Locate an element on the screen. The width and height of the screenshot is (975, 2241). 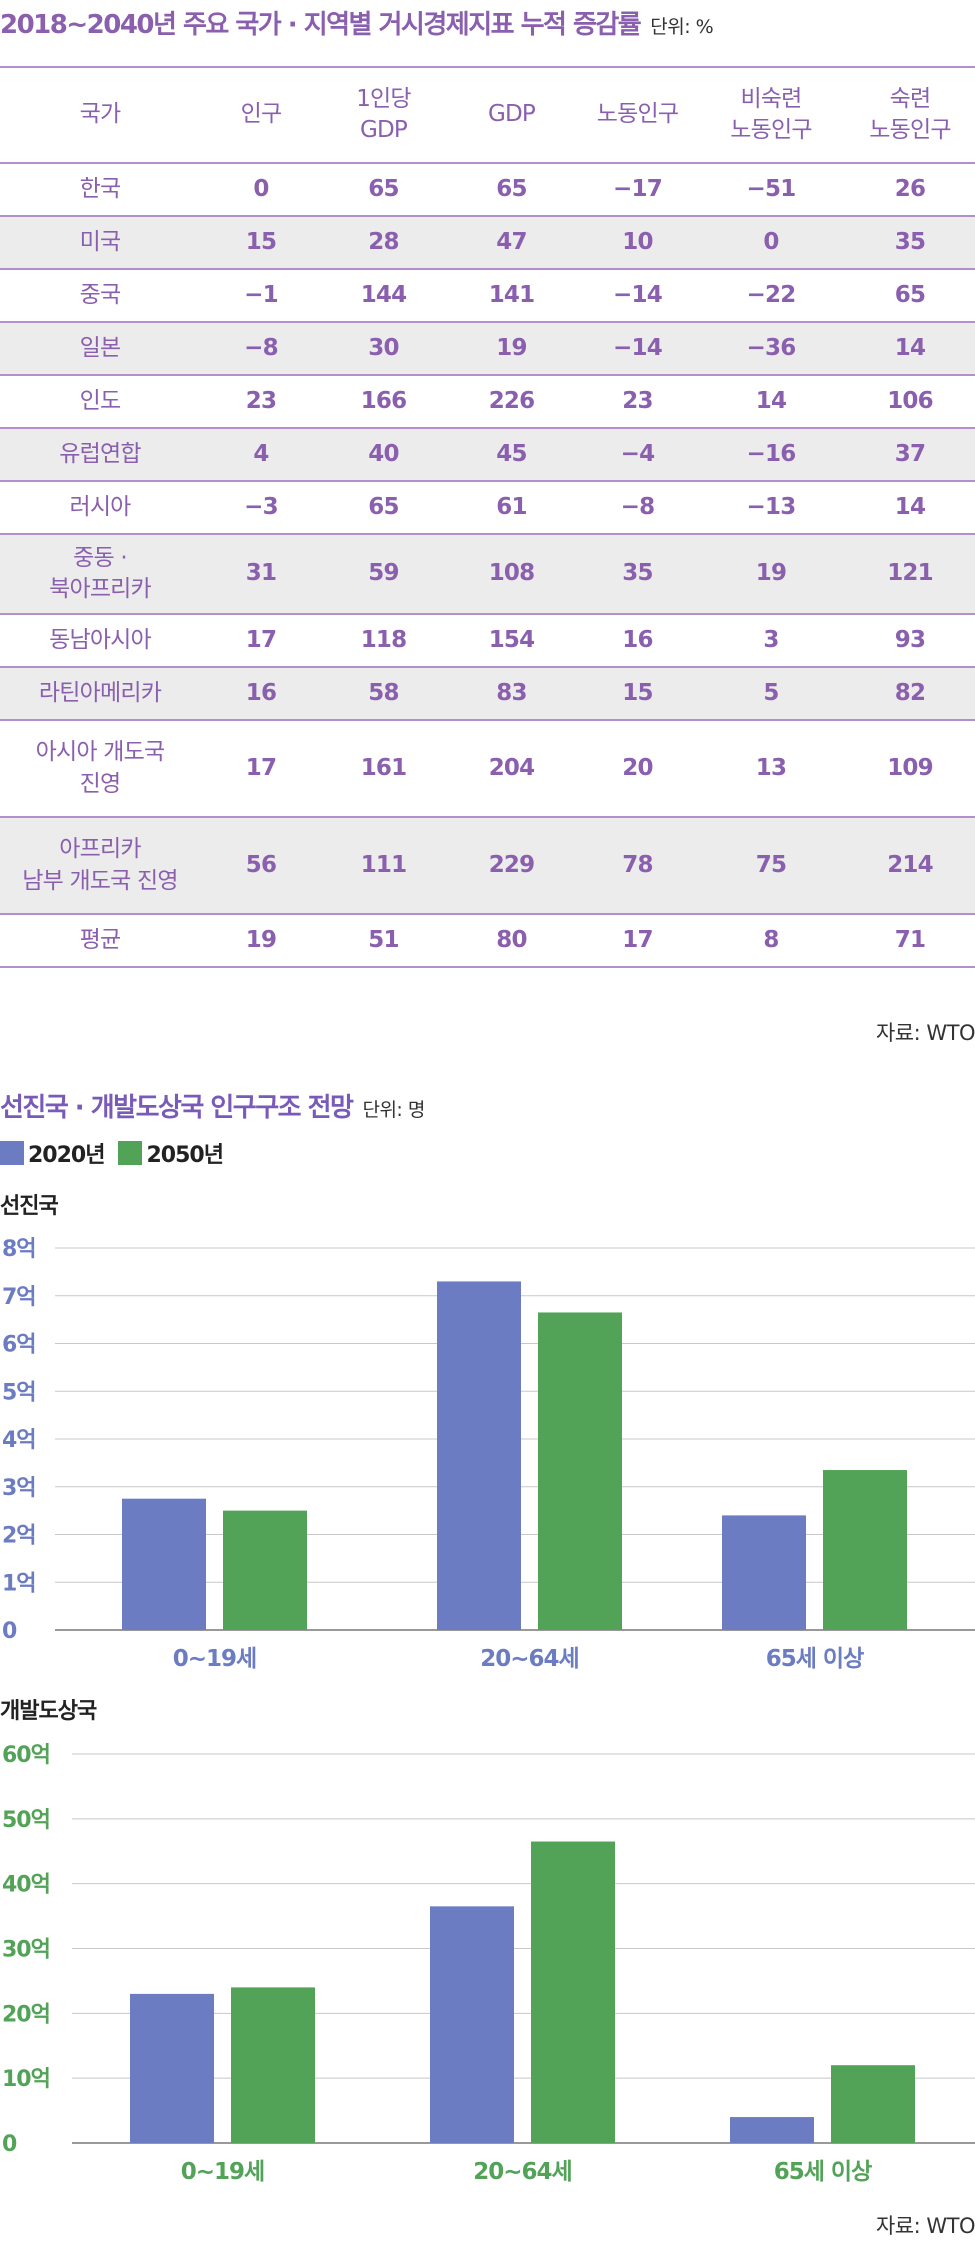
value-cell: 15 is located at coordinates (261, 241).